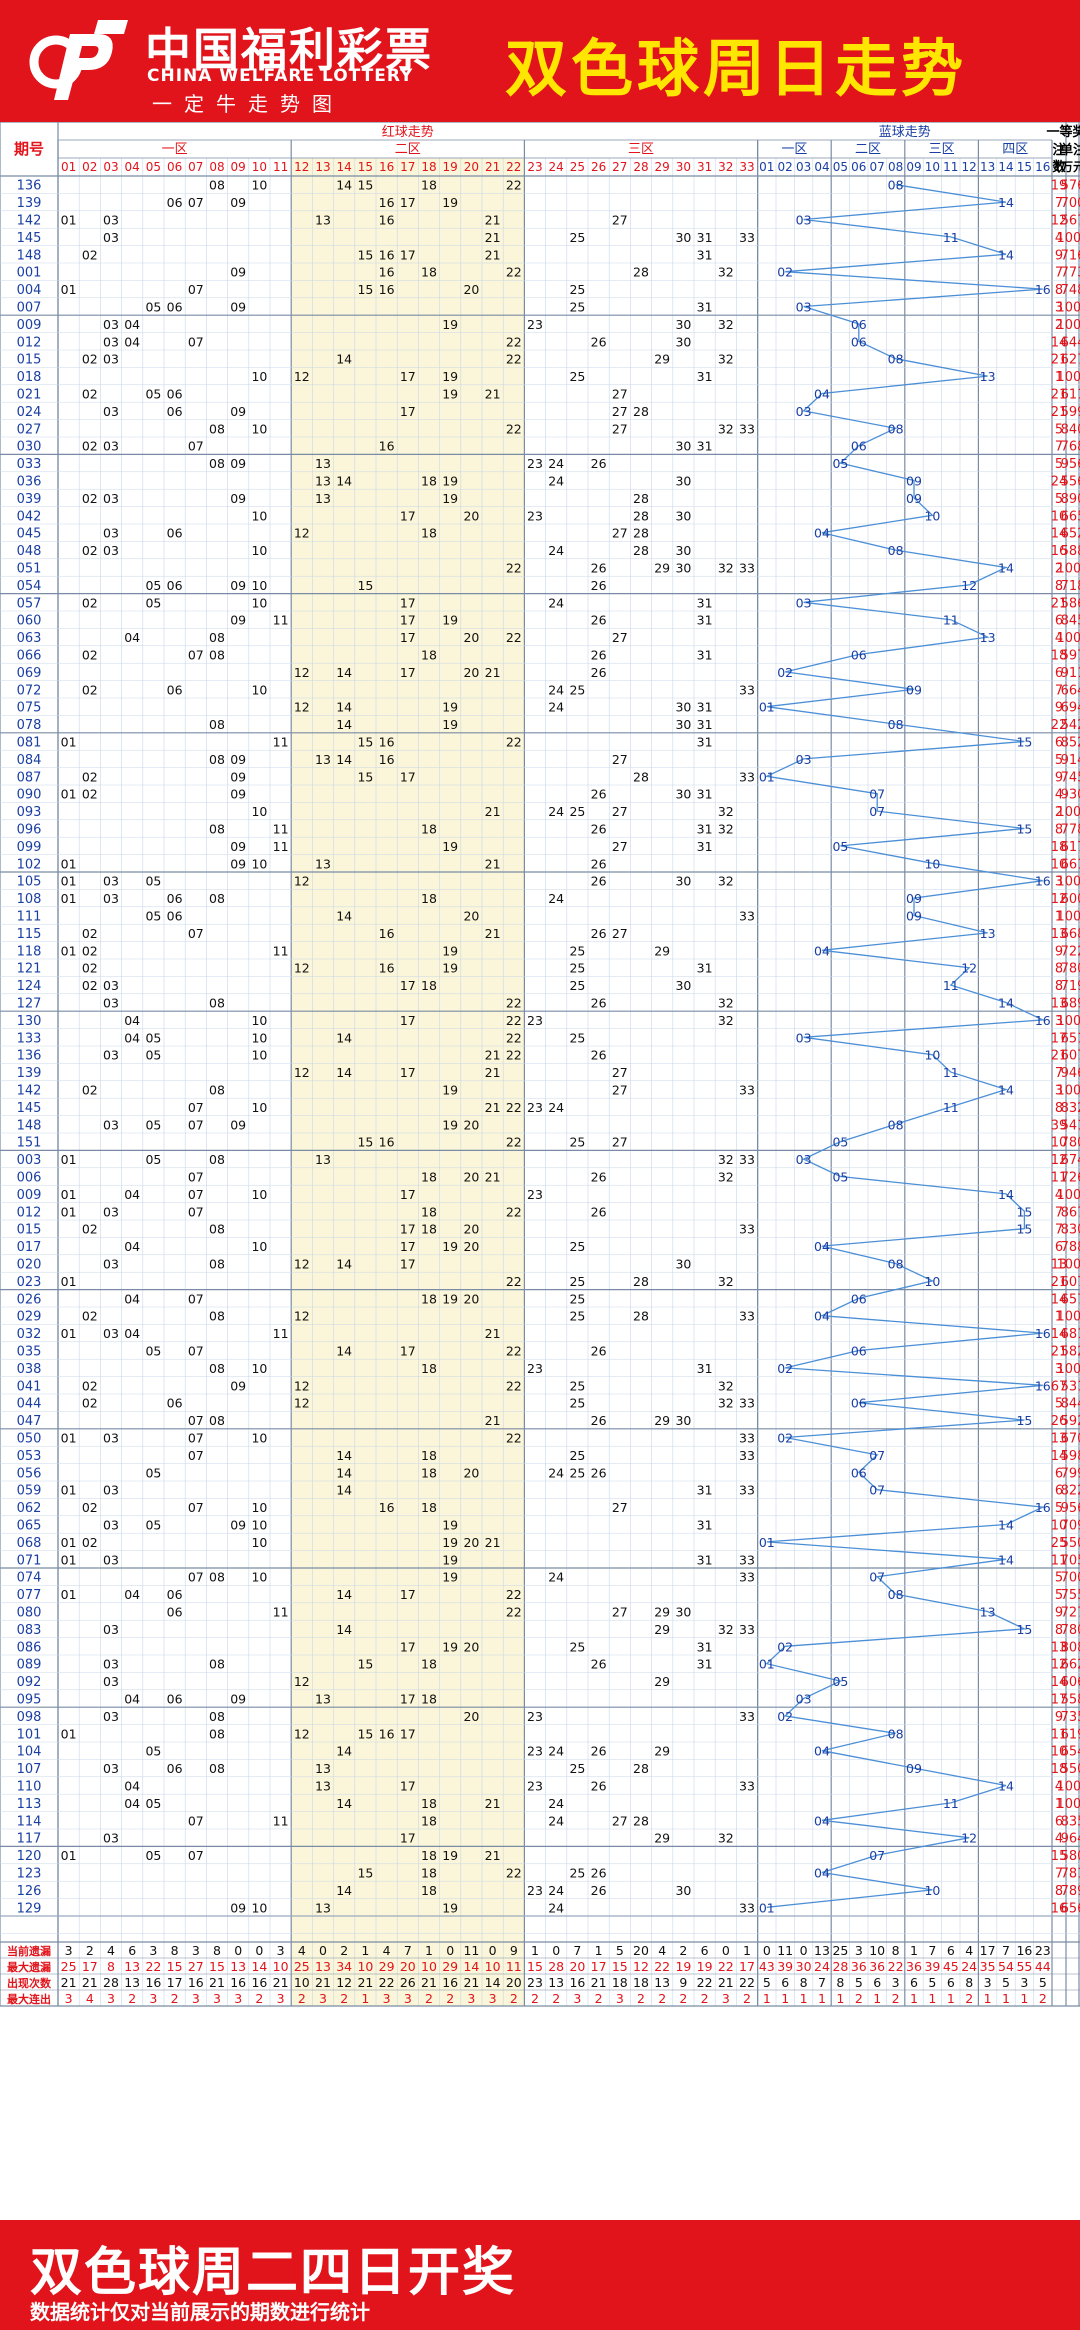  Describe the element at coordinates (1043, 1982) in the screenshot. I see `stat-value: 5` at that location.